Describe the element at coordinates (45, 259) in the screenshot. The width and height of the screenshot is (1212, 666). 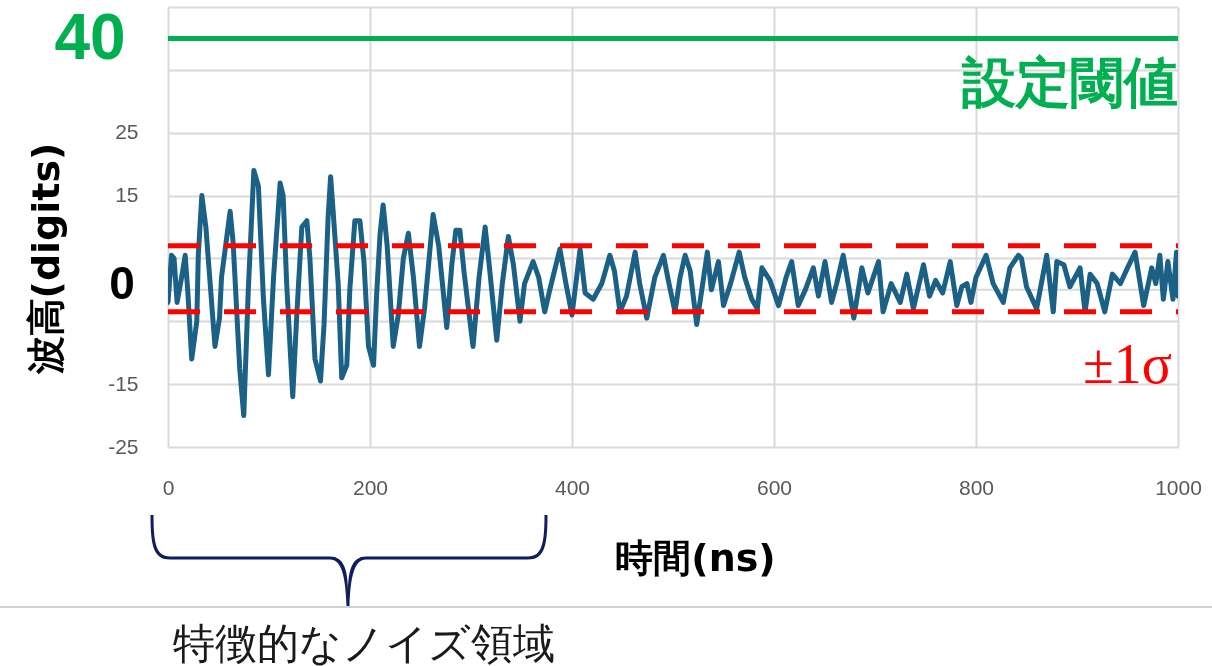
I see `y-axis-title: 波高(digits)` at that location.